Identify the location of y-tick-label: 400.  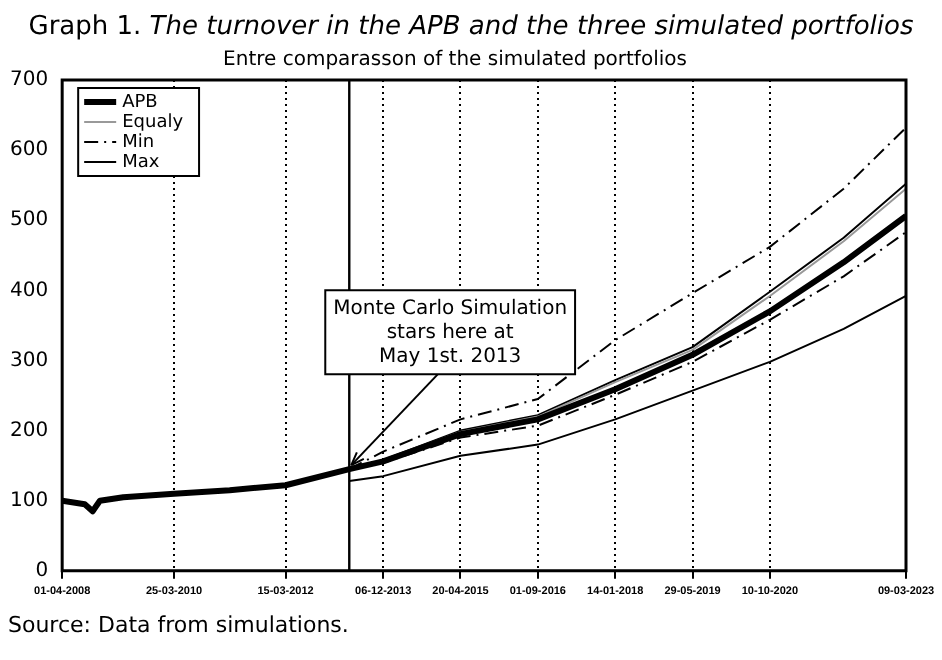
(29, 290).